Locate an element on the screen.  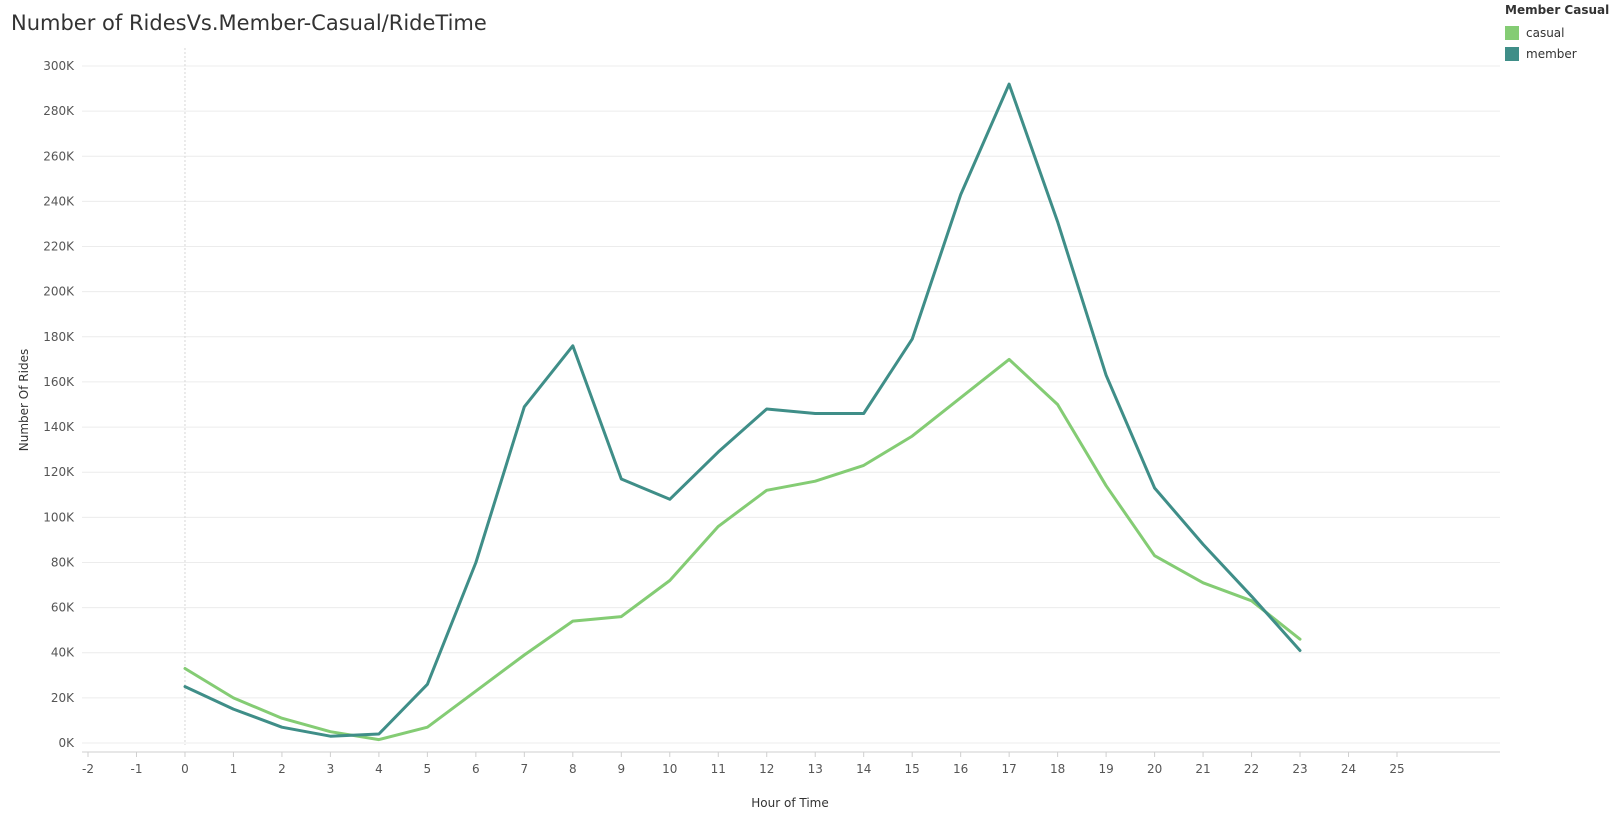
y-tick-label: 100K is located at coordinates (59, 517).